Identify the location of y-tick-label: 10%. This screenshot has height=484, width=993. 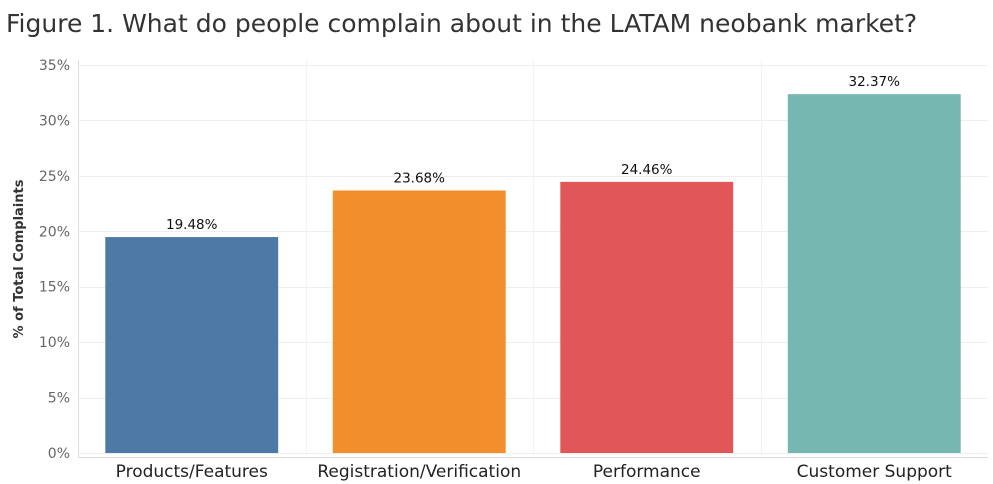
(54, 343).